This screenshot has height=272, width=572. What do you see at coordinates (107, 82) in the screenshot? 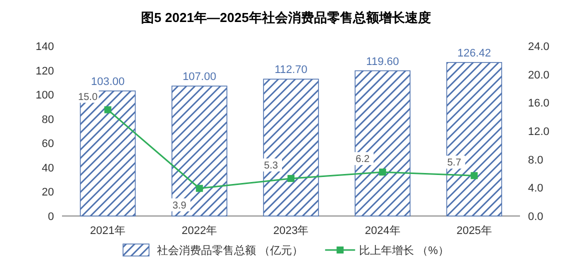
I see `data-label: 103.00` at bounding box center [107, 82].